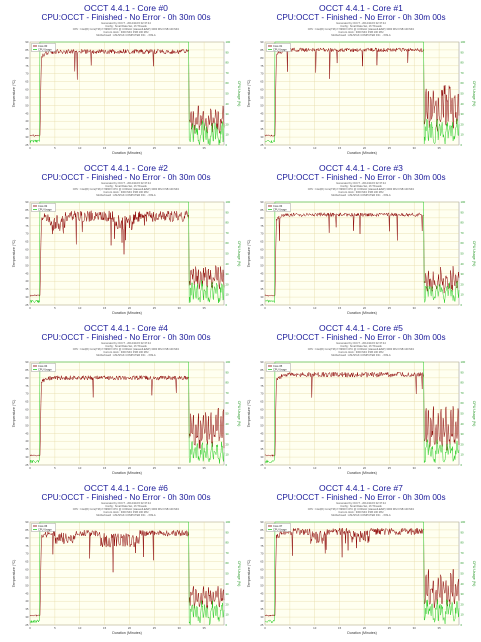 This screenshot has height=642, width=481. Describe the element at coordinates (27, 394) in the screenshot. I see `y-tick-label: 70` at that location.